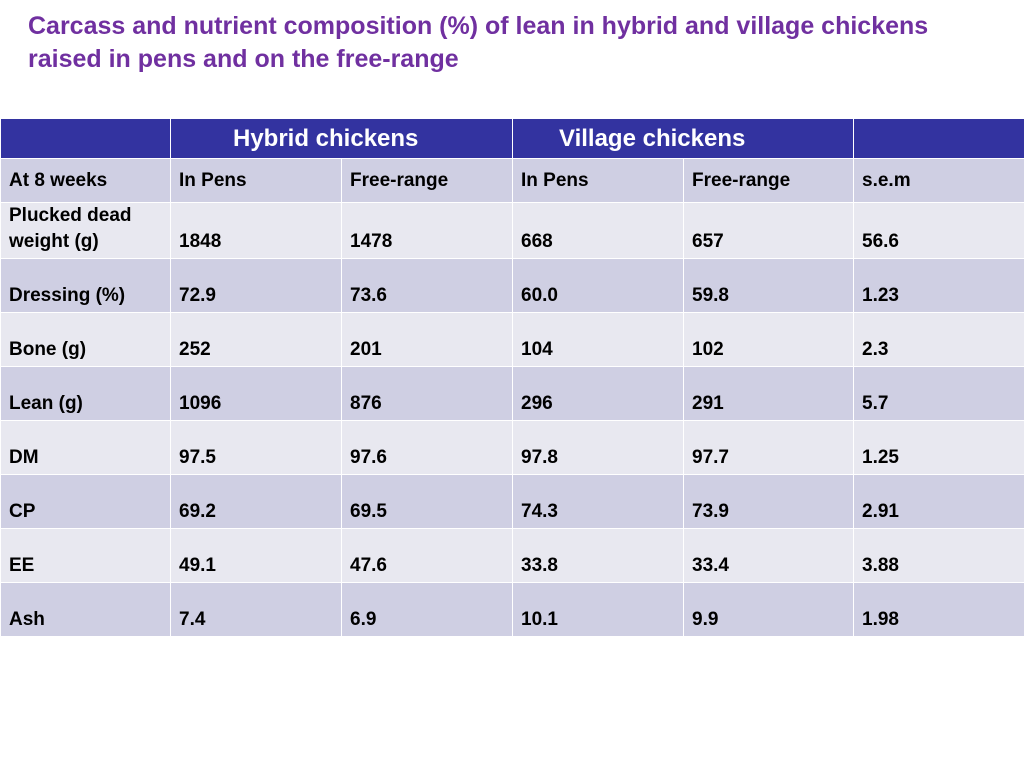  Describe the element at coordinates (598, 339) in the screenshot. I see `table-cell: 104` at that location.